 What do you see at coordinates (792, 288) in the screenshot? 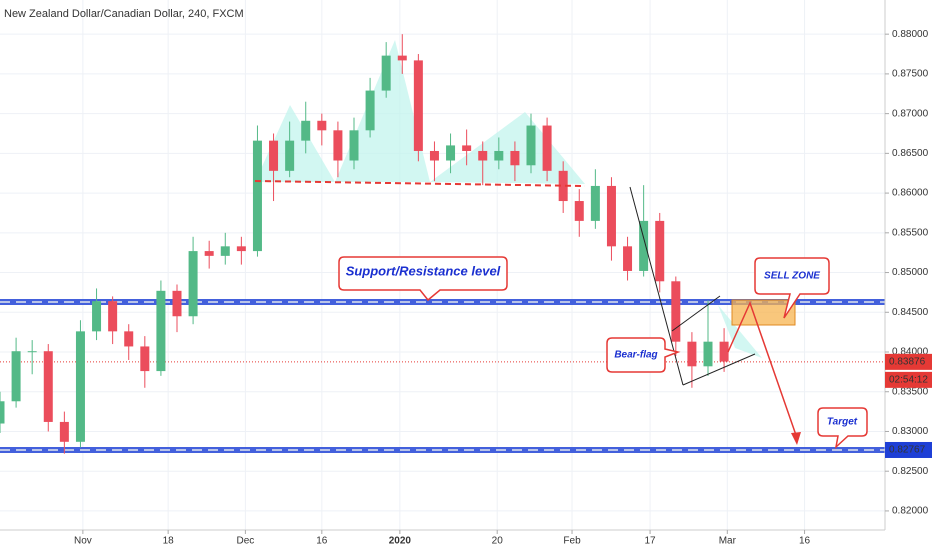
I see `callout-sell` at bounding box center [792, 288].